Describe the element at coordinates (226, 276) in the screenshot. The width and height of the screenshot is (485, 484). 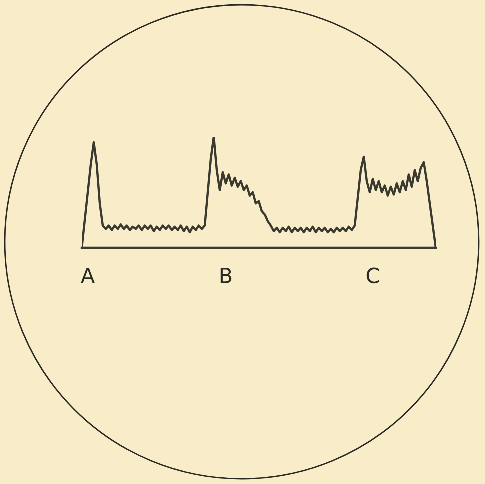
I see `x-tick-label: B` at that location.